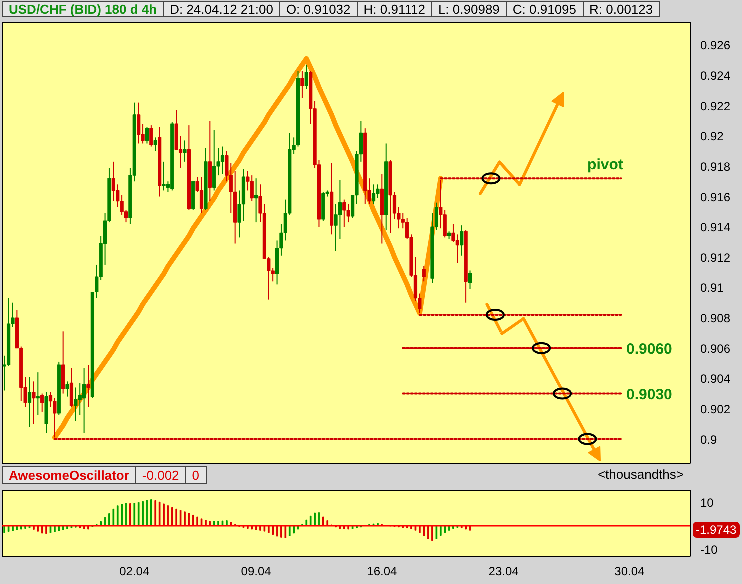 Image resolution: width=742 pixels, height=584 pixels. Describe the element at coordinates (715, 257) in the screenshot. I see `y-tick-label: 0.912` at that location.